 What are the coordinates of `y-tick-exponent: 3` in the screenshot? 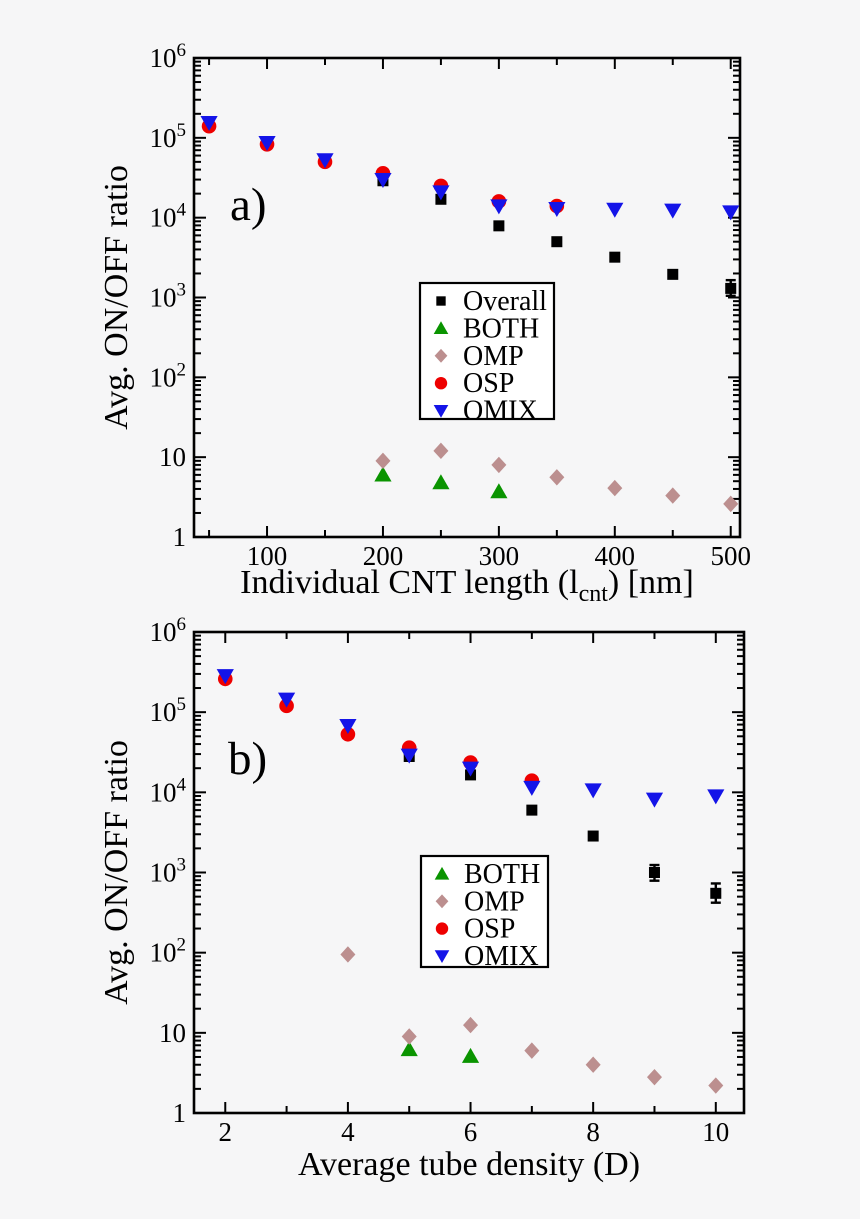 It's located at (182, 290).